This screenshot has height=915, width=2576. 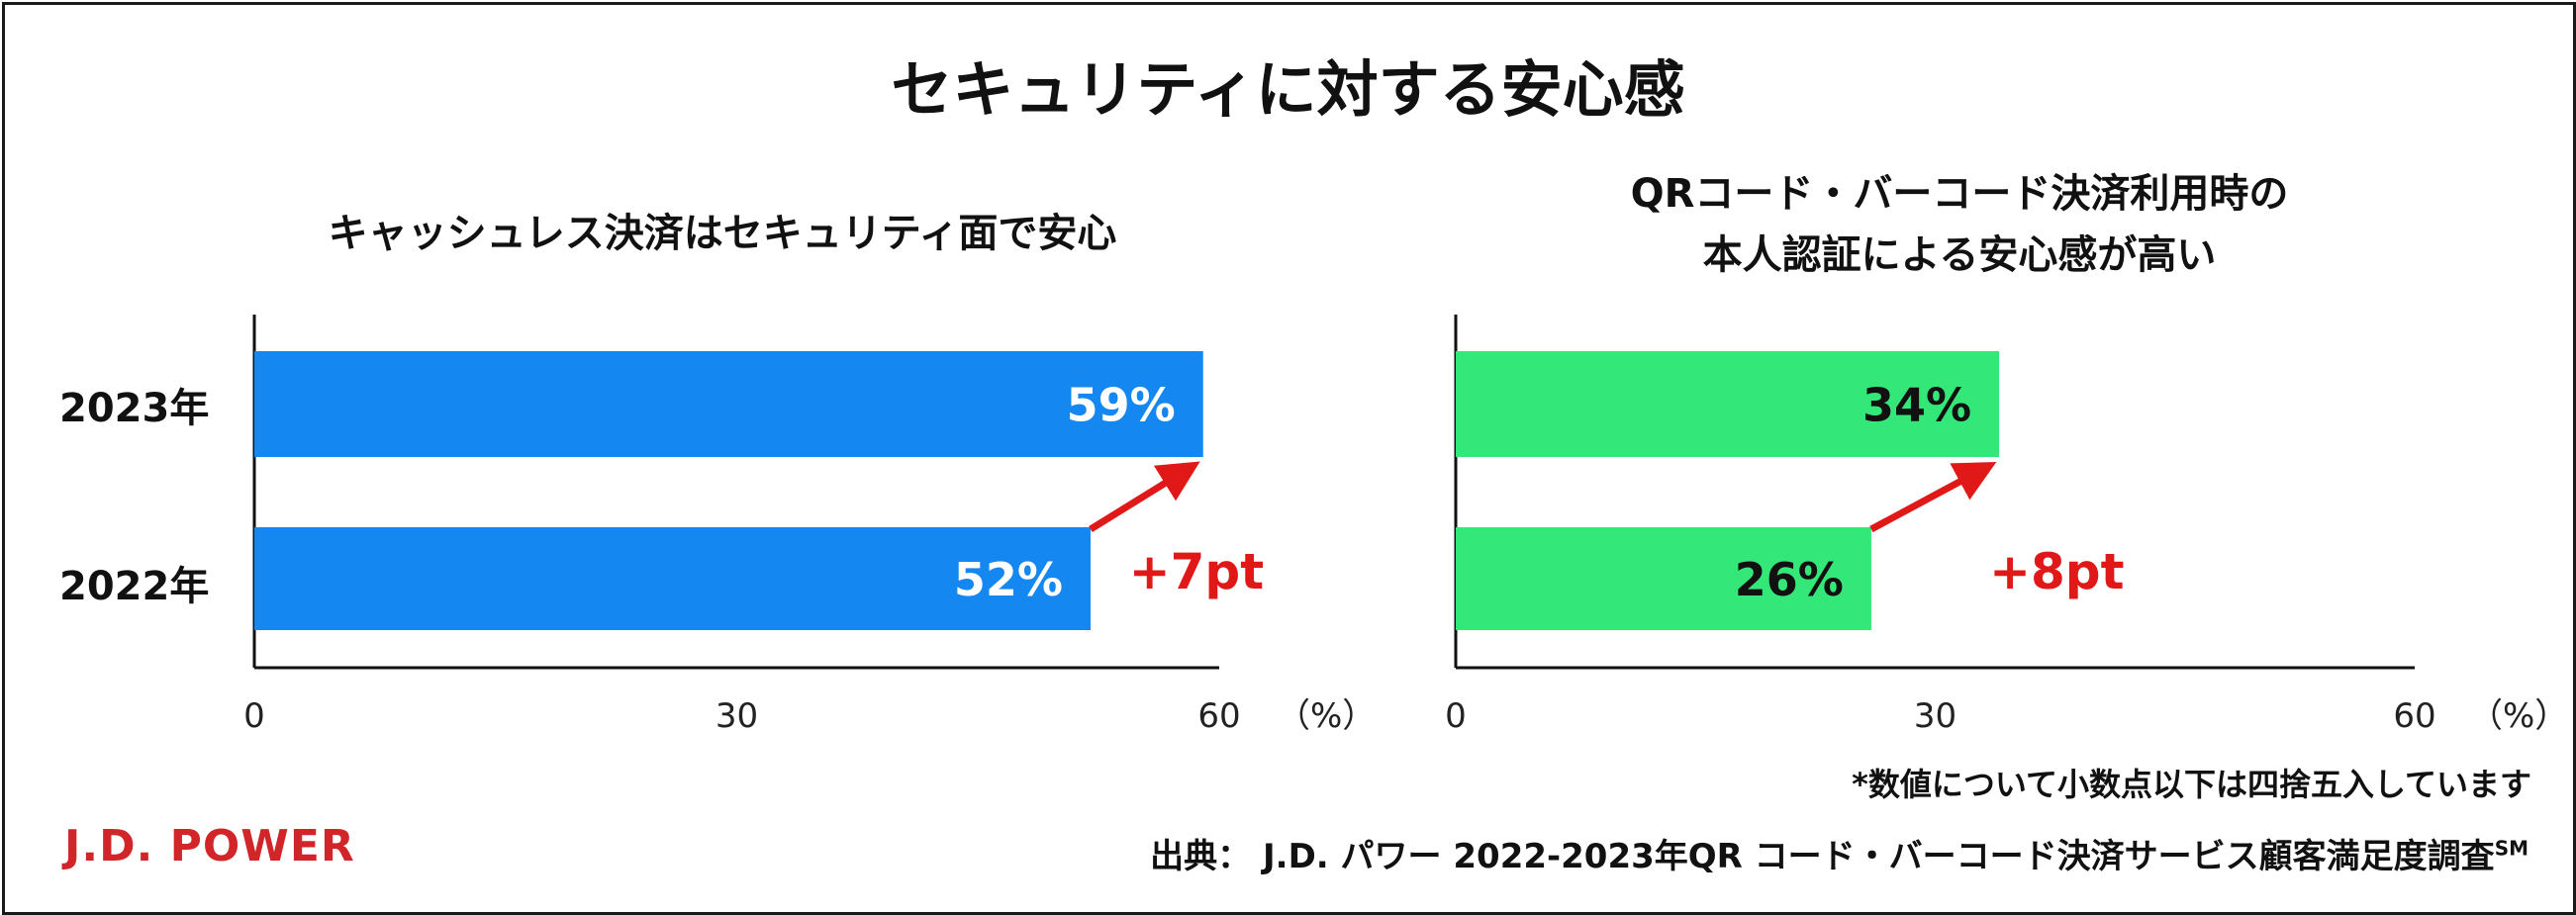 What do you see at coordinates (134, 586) in the screenshot?
I see `category-label-2022: 2022年` at bounding box center [134, 586].